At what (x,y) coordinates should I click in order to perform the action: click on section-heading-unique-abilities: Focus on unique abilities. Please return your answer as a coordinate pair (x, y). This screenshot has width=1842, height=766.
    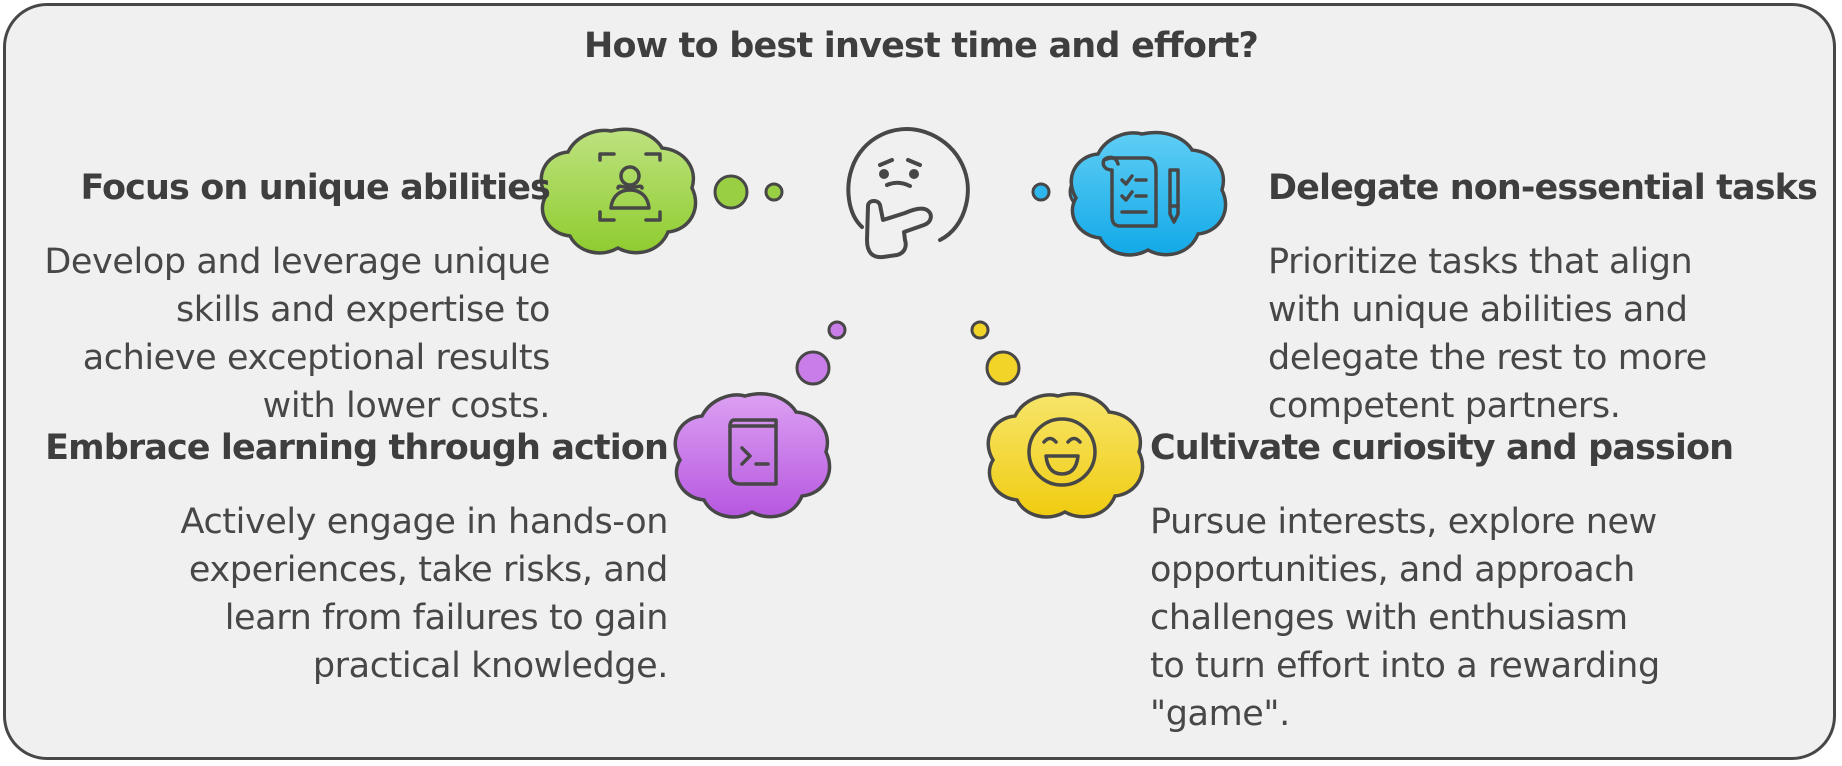
    Looking at the image, I should click on (315, 188).